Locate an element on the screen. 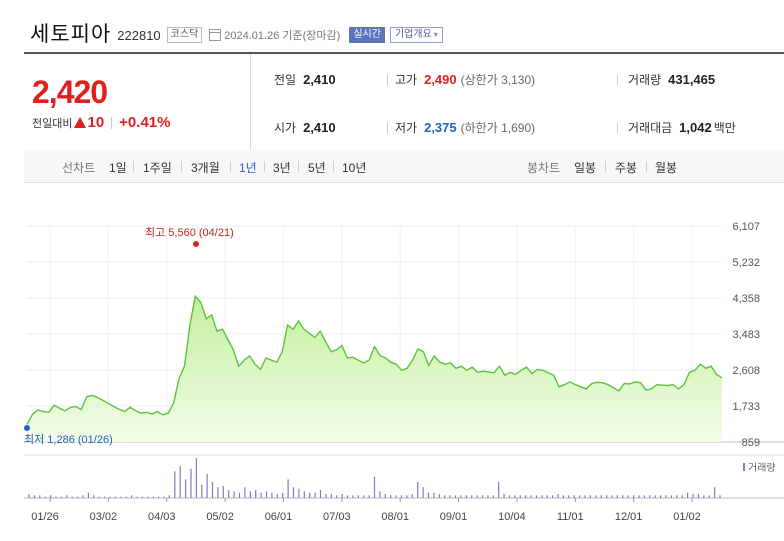 This screenshot has height=541, width=784. change-amount: 10 is located at coordinates (96, 122).